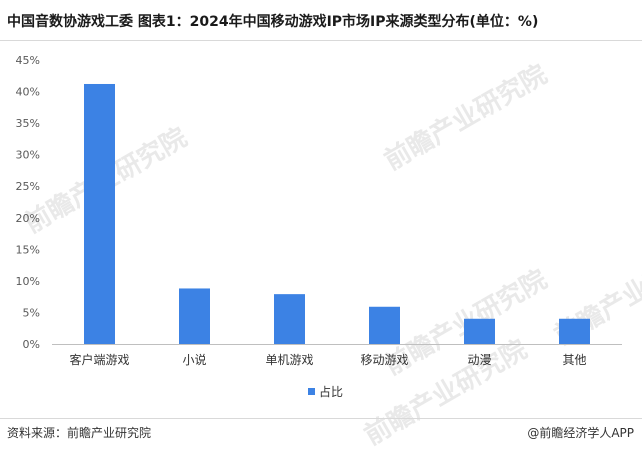 This screenshot has height=451, width=642. I want to click on y-tick-label: 45%, so click(28, 60).